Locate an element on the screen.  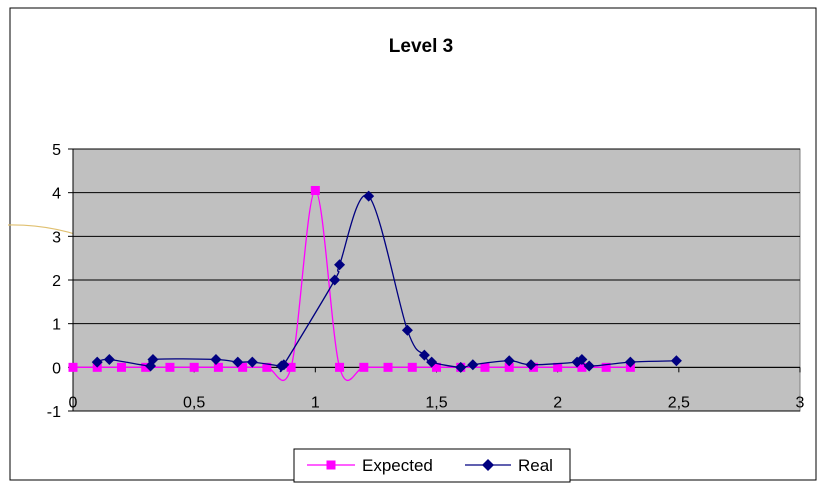
x-tick-label: 3 is located at coordinates (800, 402).